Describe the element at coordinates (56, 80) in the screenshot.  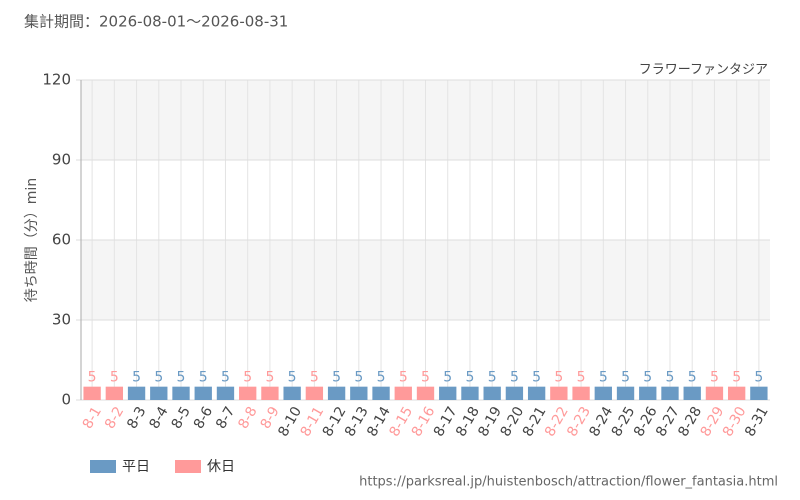
I see `y-tick-label: 120` at that location.